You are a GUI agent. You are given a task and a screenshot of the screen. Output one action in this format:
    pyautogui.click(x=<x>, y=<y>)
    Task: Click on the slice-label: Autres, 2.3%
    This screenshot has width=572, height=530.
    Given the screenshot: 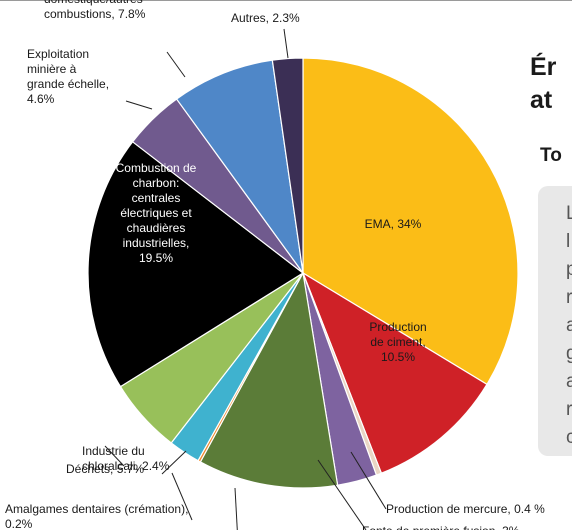 What is the action you would take?
    pyautogui.click(x=265, y=18)
    